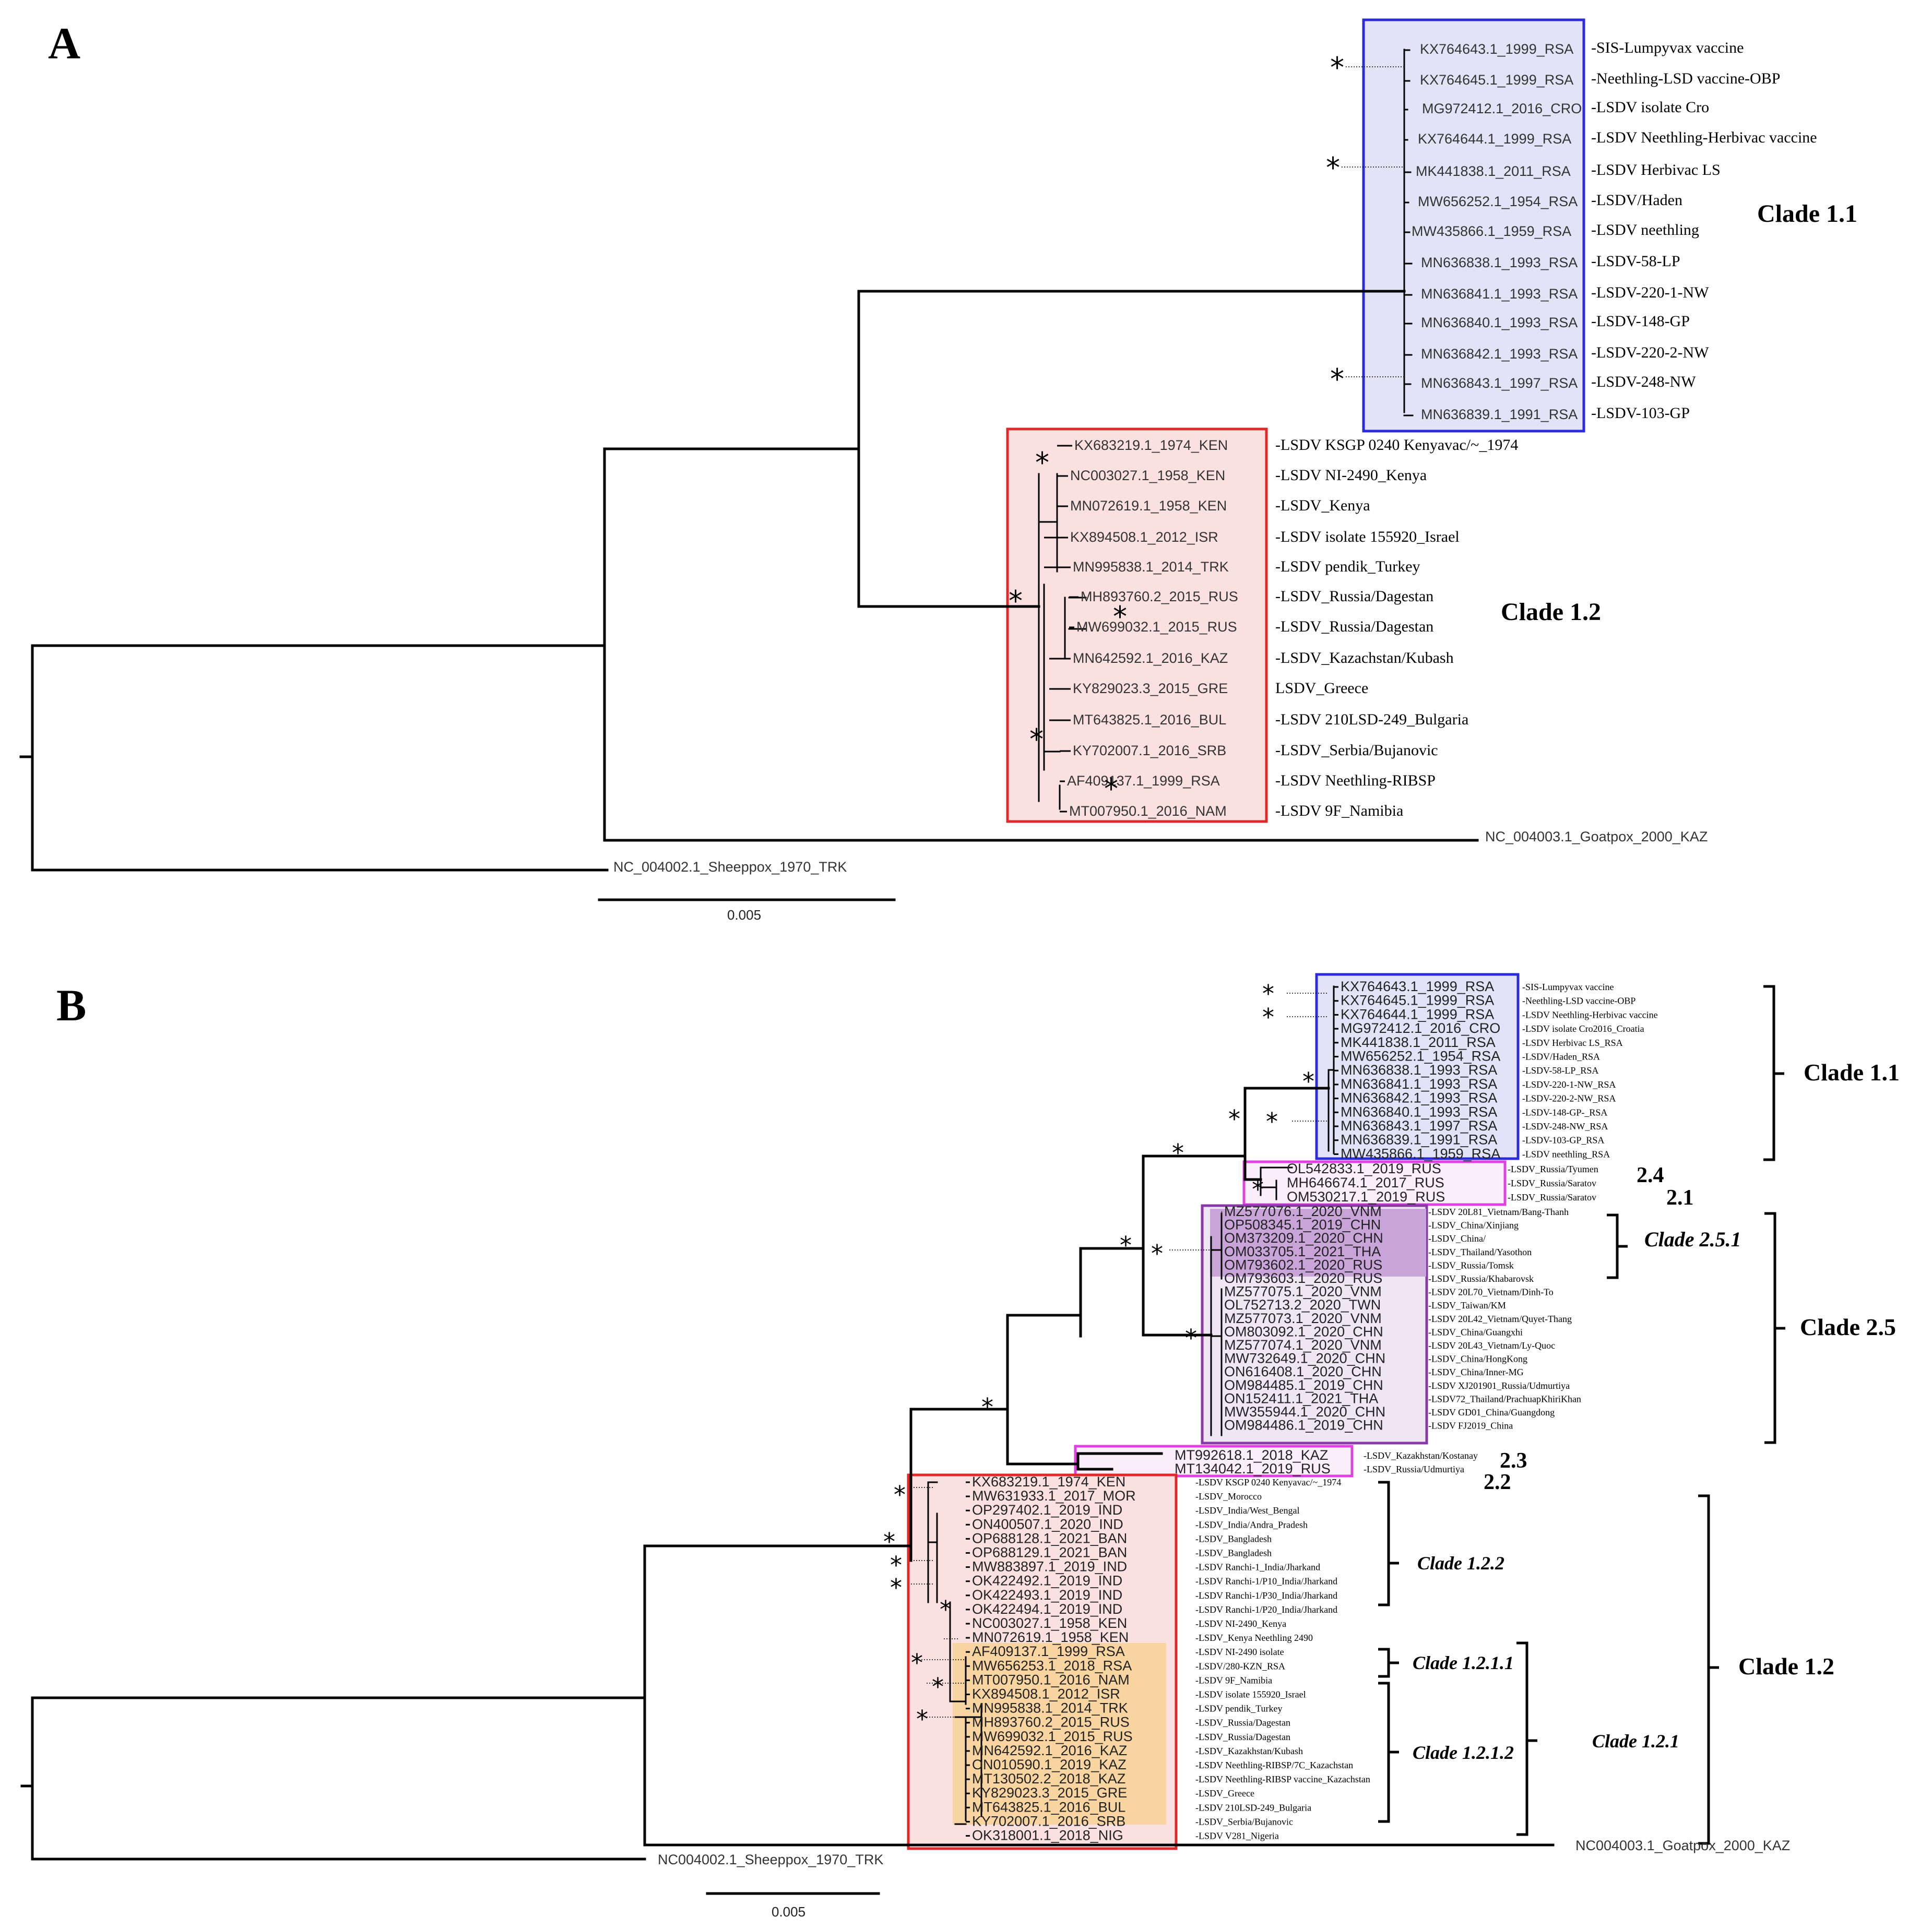 The image size is (1932, 1929). Describe the element at coordinates (1351, 475) in the screenshot. I see `leaf-description: -LSDV NI-2490_Kenya` at that location.